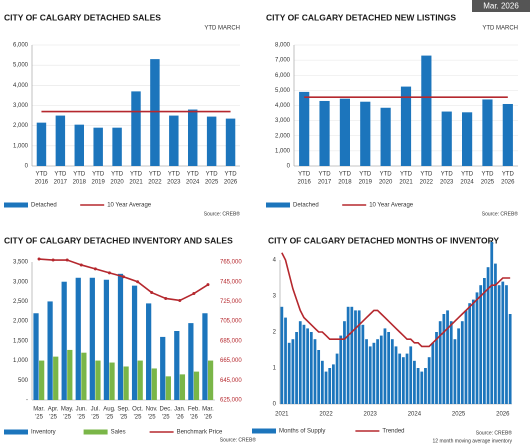  Describe the element at coordinates (283, 61) in the screenshot. I see `y-tick-label: 7,000` at that location.